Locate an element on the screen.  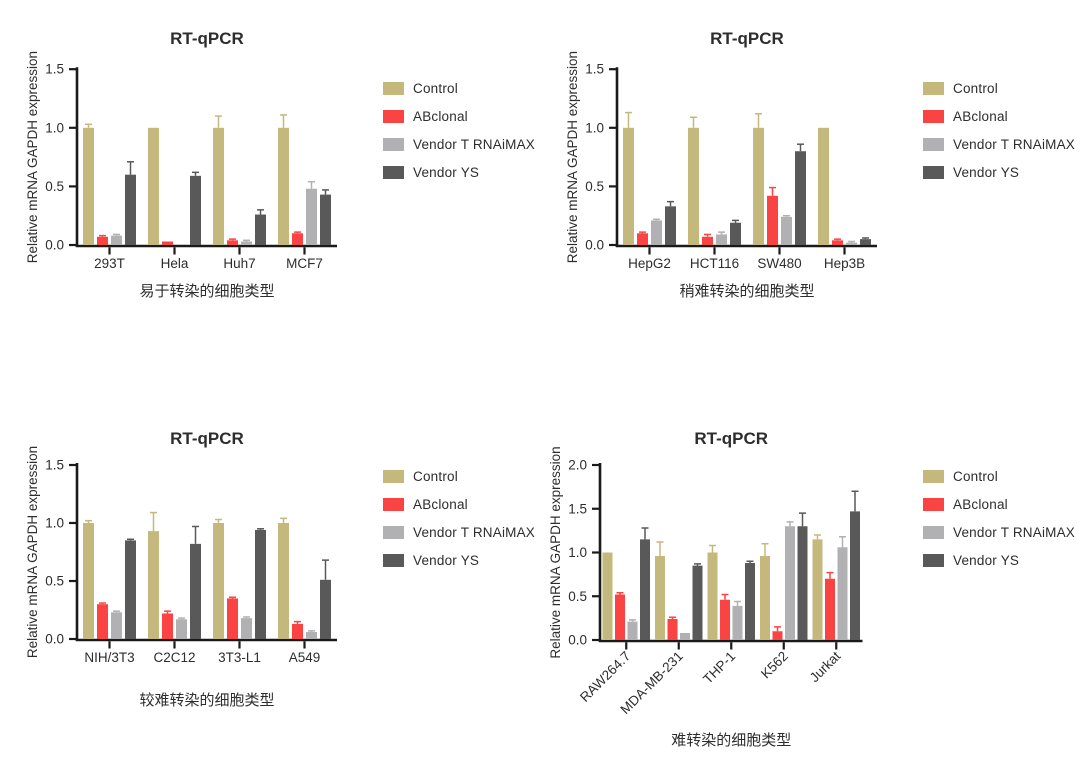
bar-vendor-ys-3t3-l1 is located at coordinates (260, 584).